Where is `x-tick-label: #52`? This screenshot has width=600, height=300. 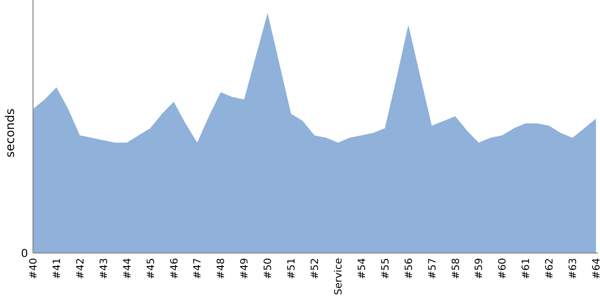 x-tick-label: #52 is located at coordinates (315, 269).